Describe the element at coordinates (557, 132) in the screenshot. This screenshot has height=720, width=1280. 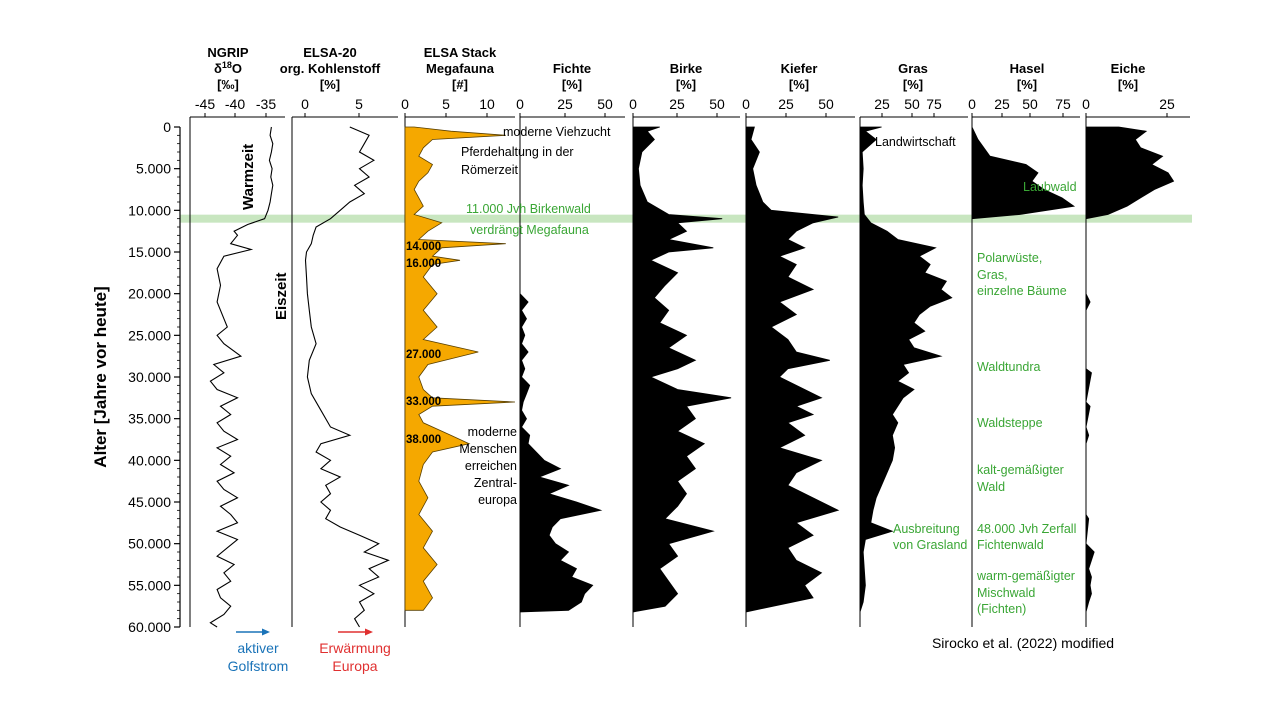
I see `viehzucht-label: moderne Viehzucht` at that location.